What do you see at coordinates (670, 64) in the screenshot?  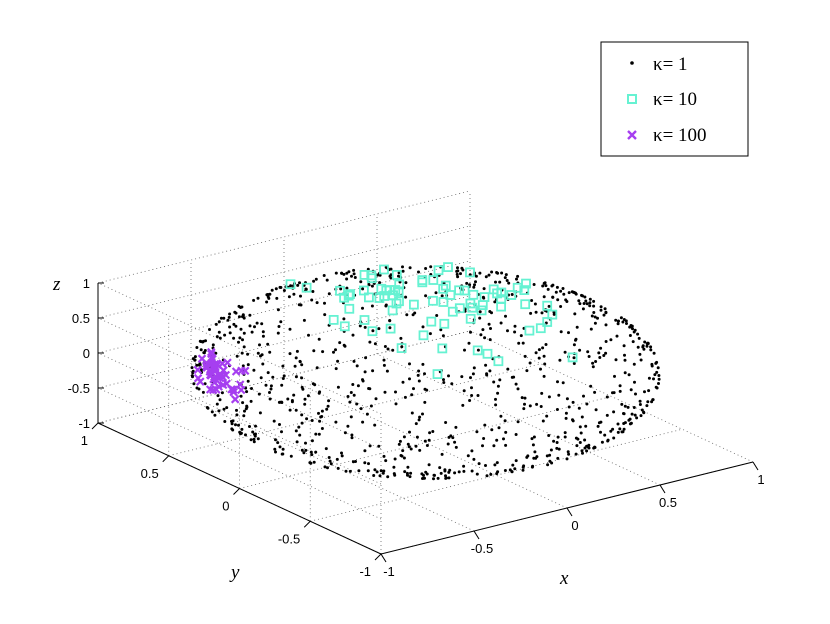 I see `legend-label-kappa-1: κ= 1` at bounding box center [670, 64].